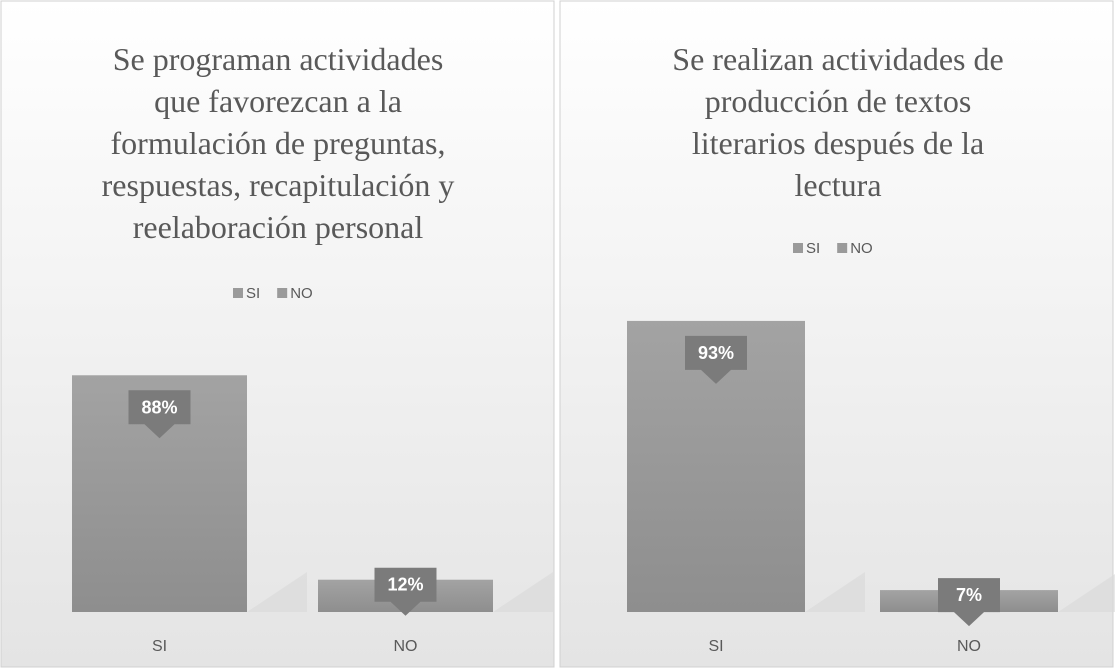 The height and width of the screenshot is (668, 1115). What do you see at coordinates (278, 59) in the screenshot?
I see `chart-title: Se programan actividades` at bounding box center [278, 59].